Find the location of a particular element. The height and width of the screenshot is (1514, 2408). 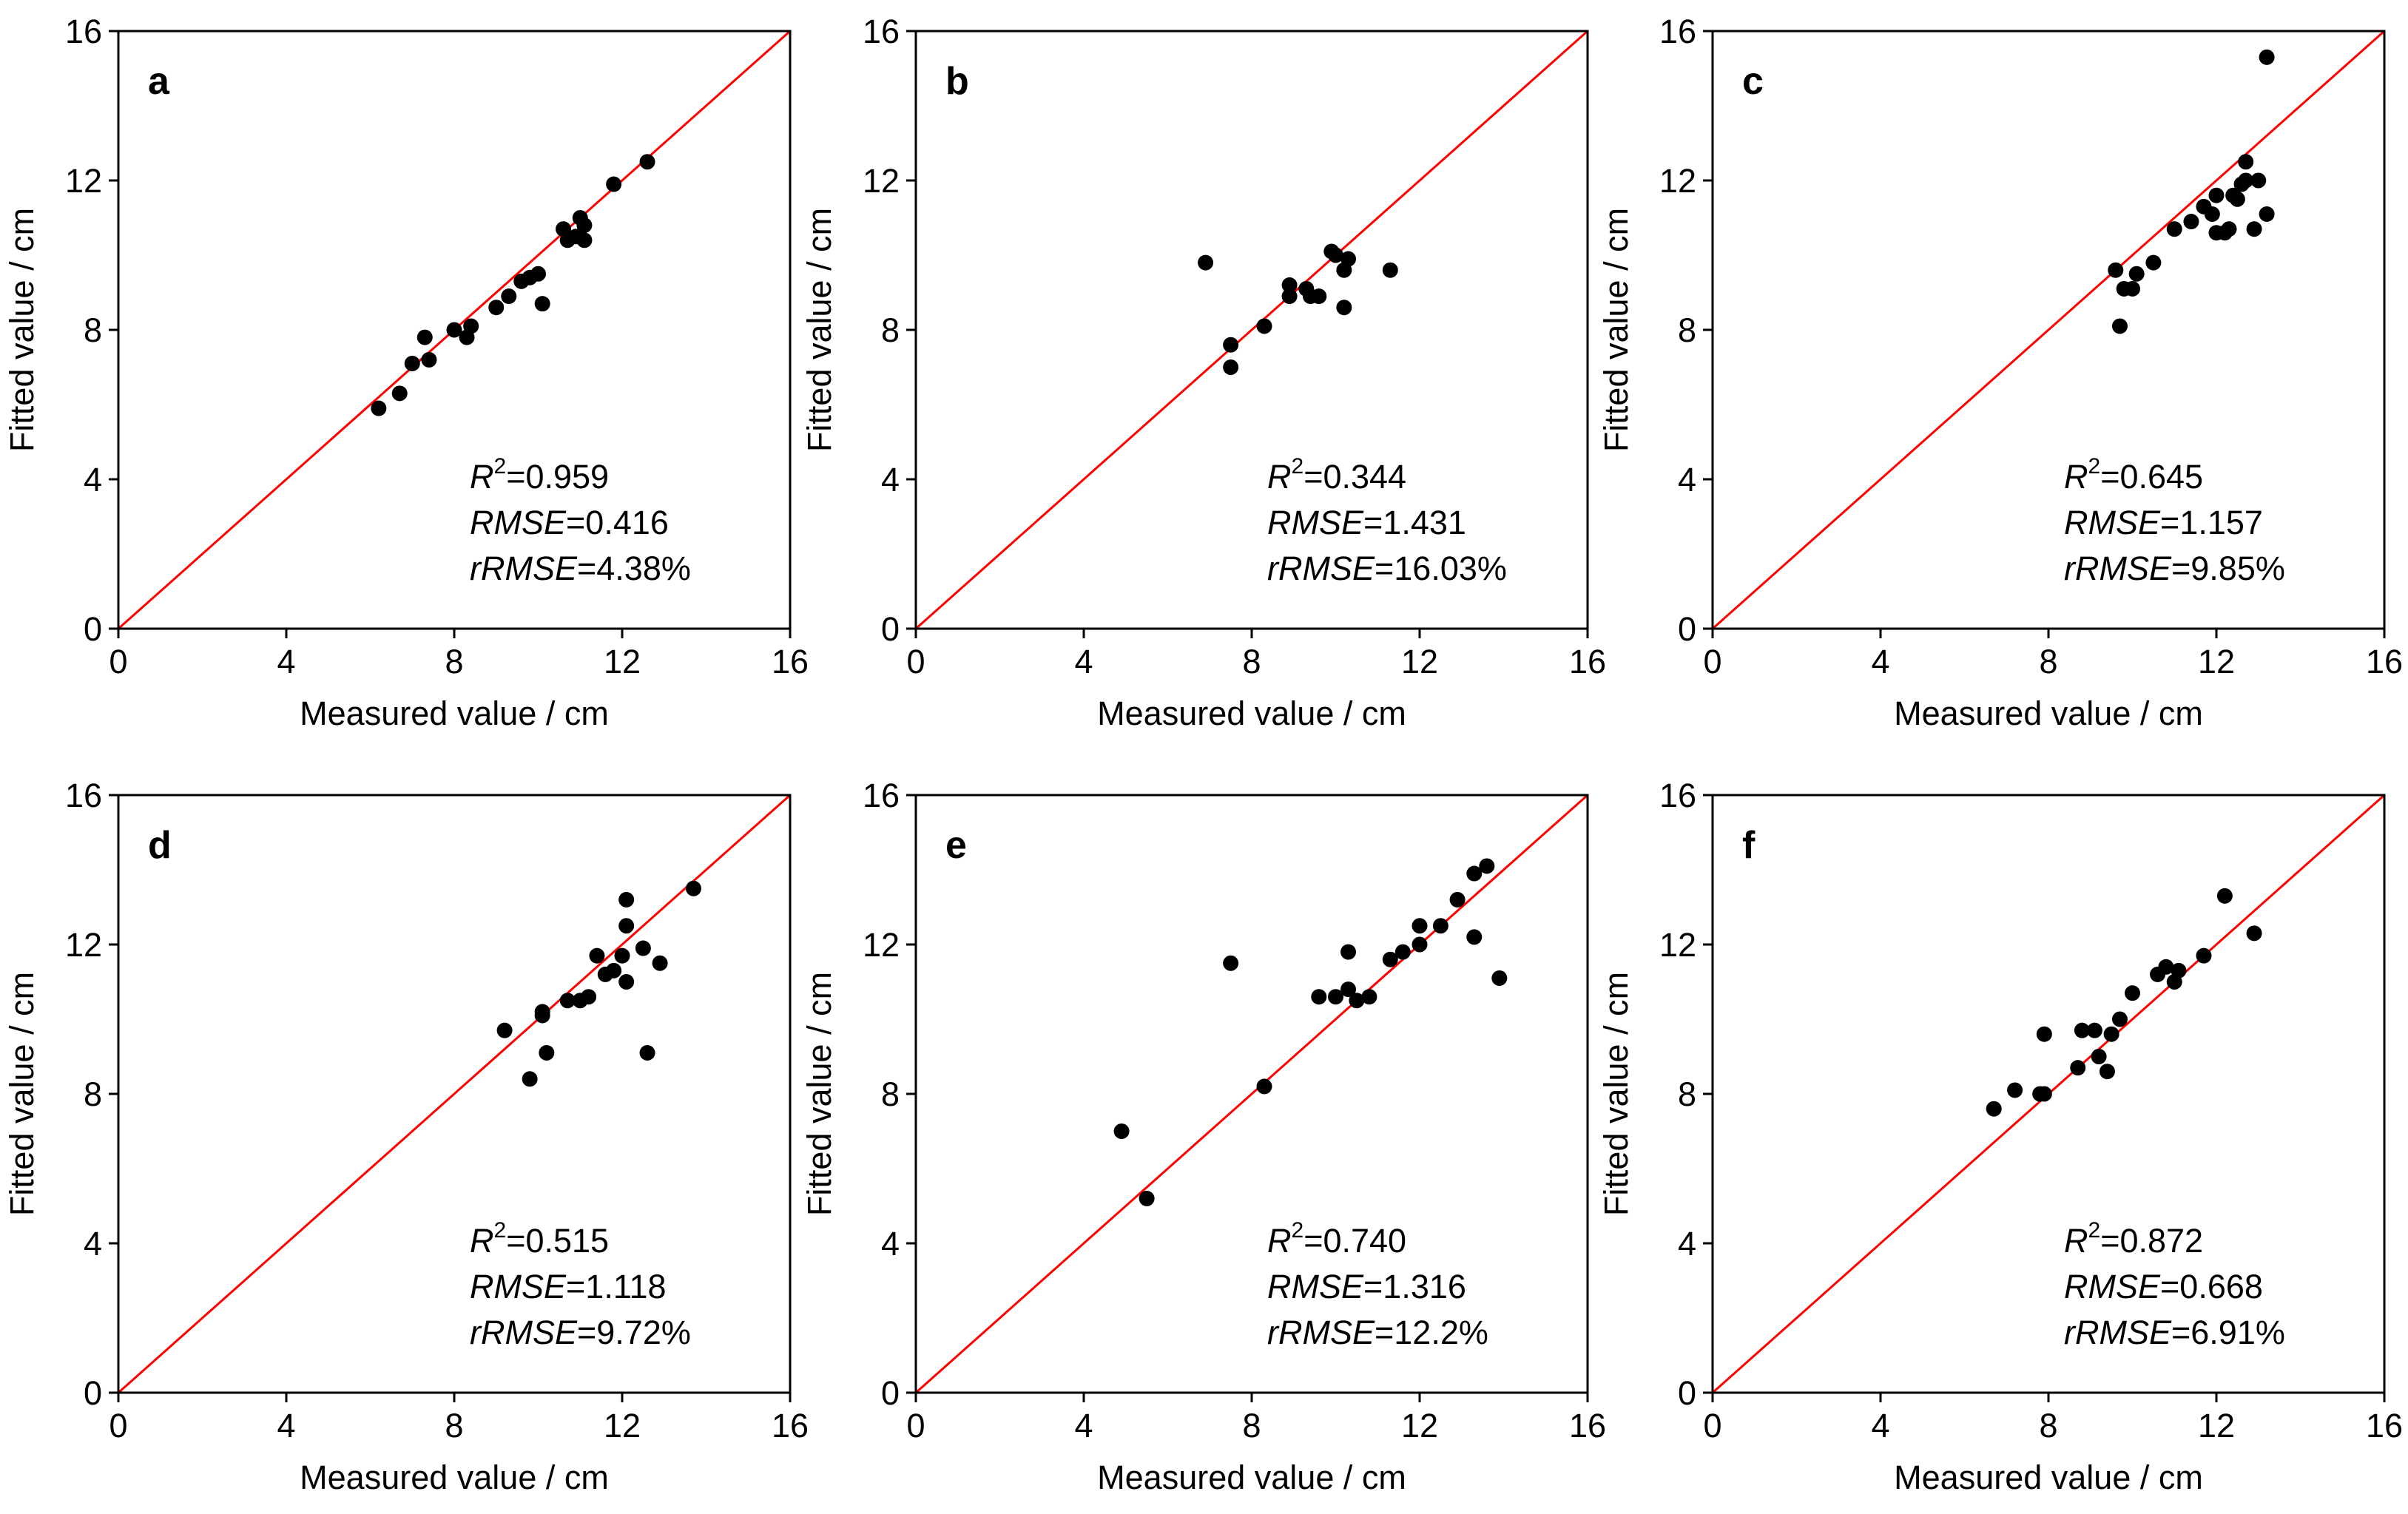

rrmse-text: rRMSE=9.85% is located at coordinates (2174, 568).